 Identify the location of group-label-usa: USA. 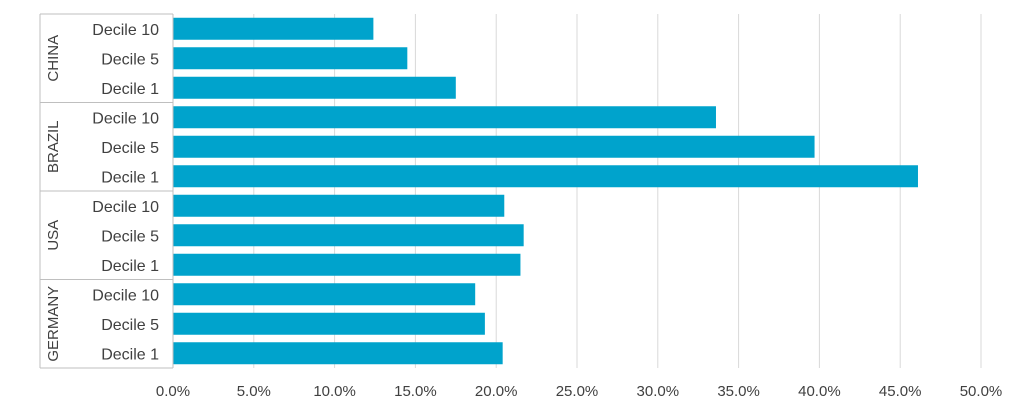
(53, 235).